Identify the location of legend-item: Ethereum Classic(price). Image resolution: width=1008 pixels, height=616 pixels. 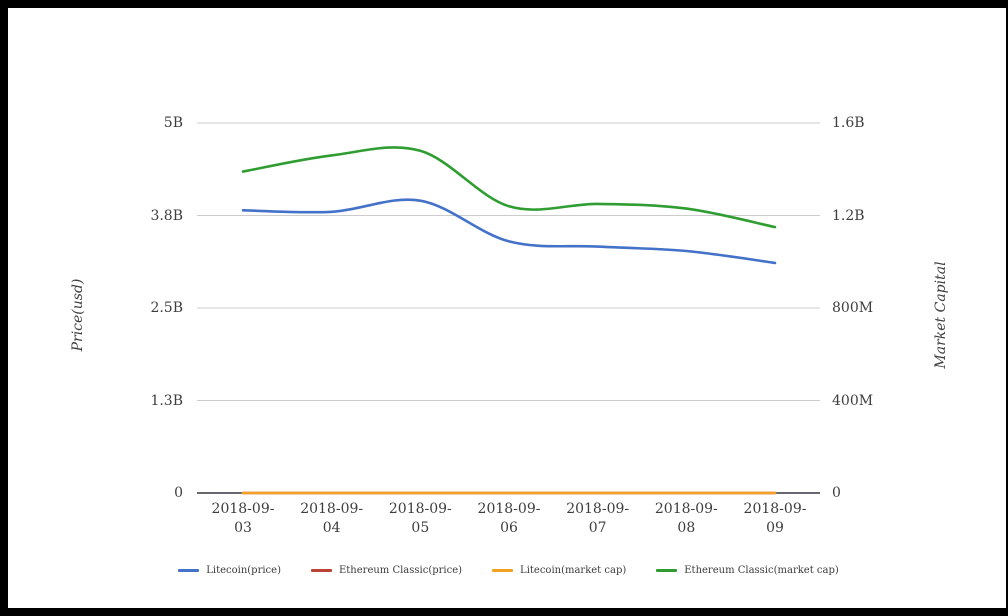
(386, 570).